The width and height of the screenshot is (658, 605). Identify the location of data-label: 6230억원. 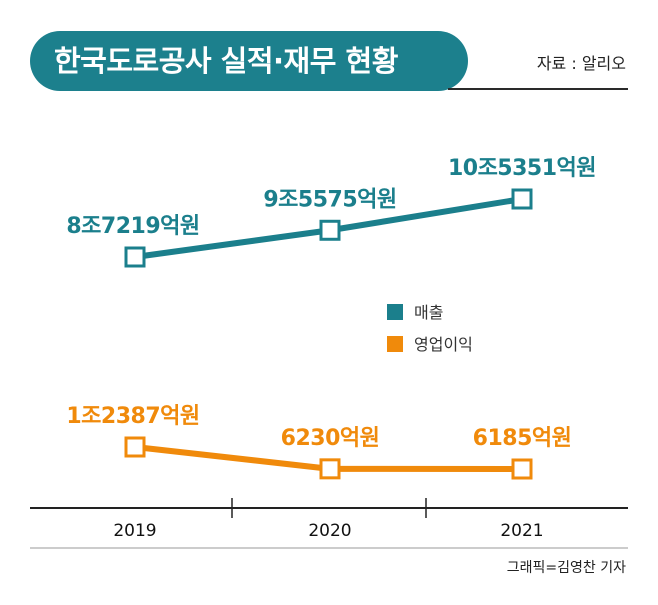
(330, 438).